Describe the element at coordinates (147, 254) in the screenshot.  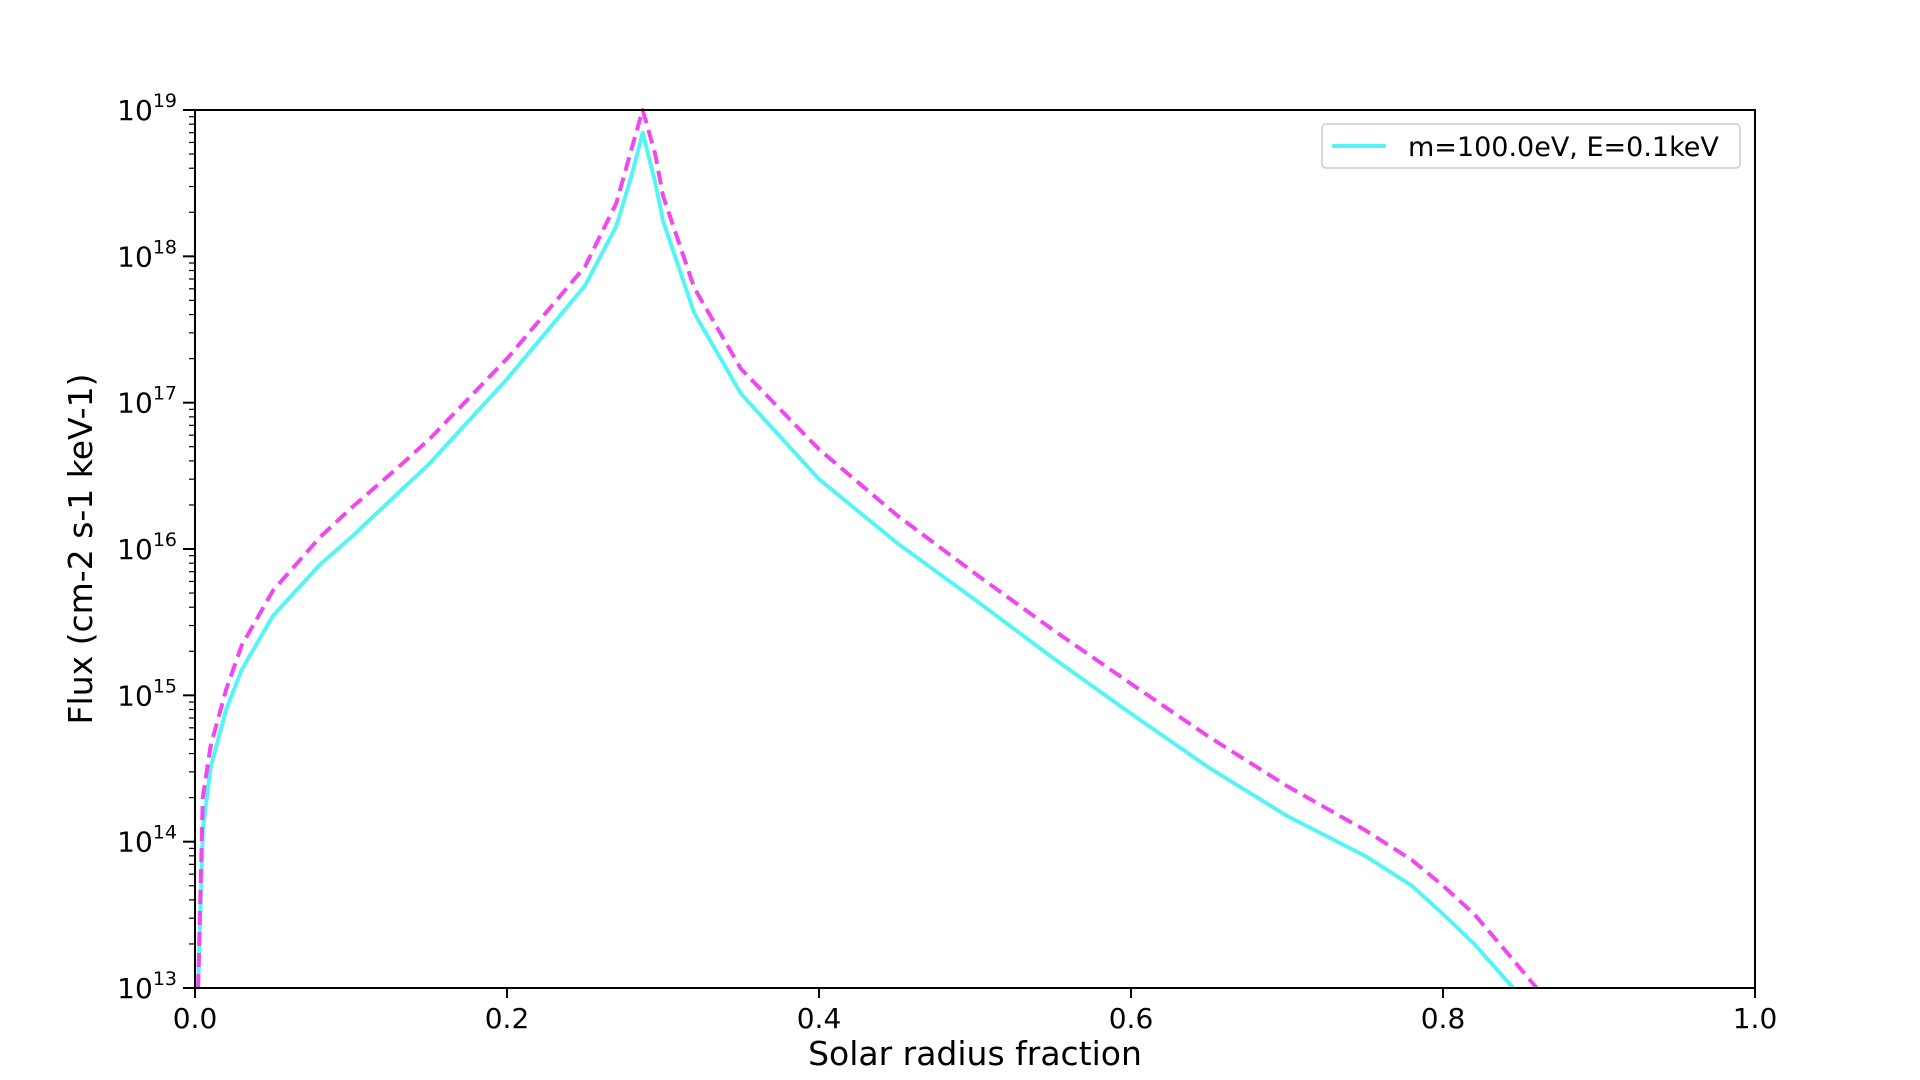
I see `y-tick-label: 1018` at that location.